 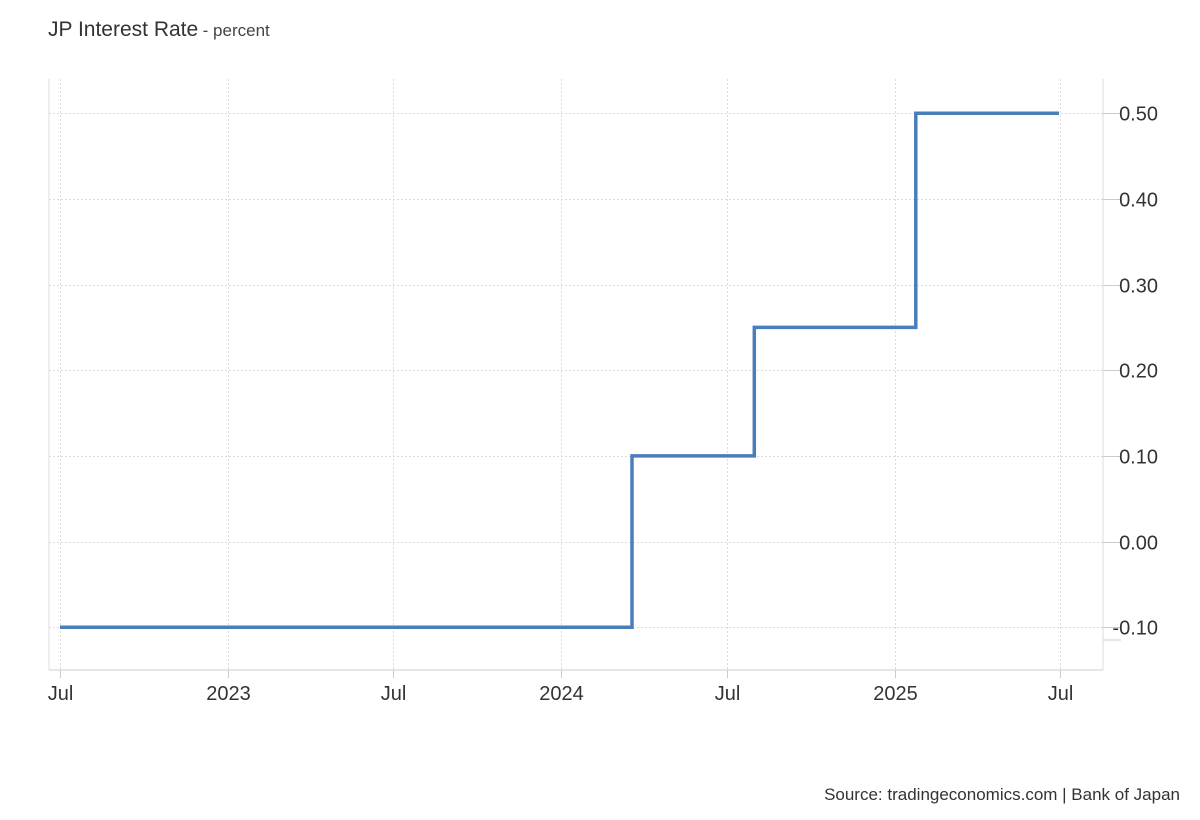 I want to click on x-tick-label: 2023, so click(x=228, y=694).